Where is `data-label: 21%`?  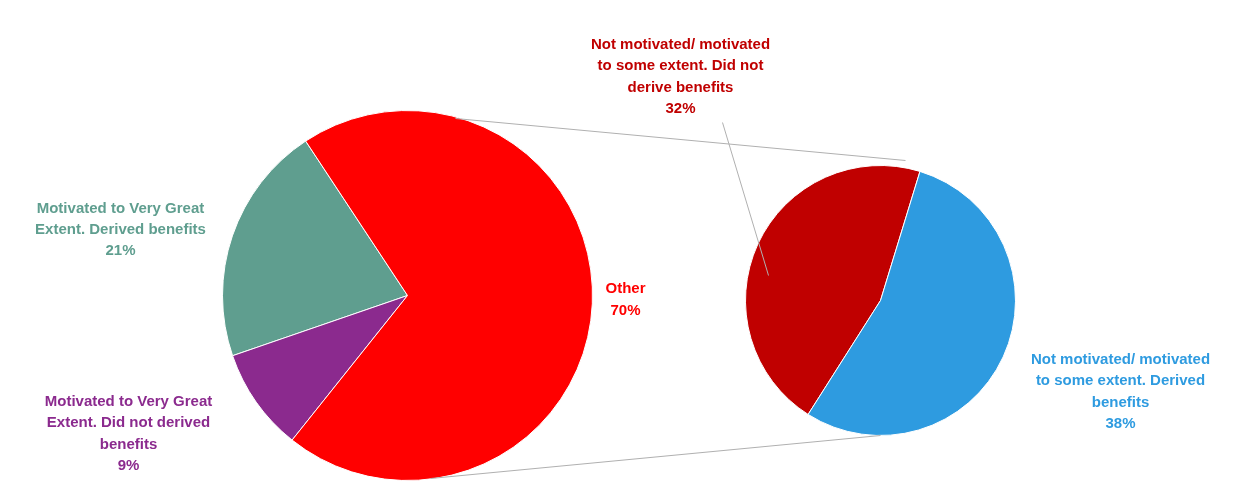
data-label: 21% is located at coordinates (120, 250).